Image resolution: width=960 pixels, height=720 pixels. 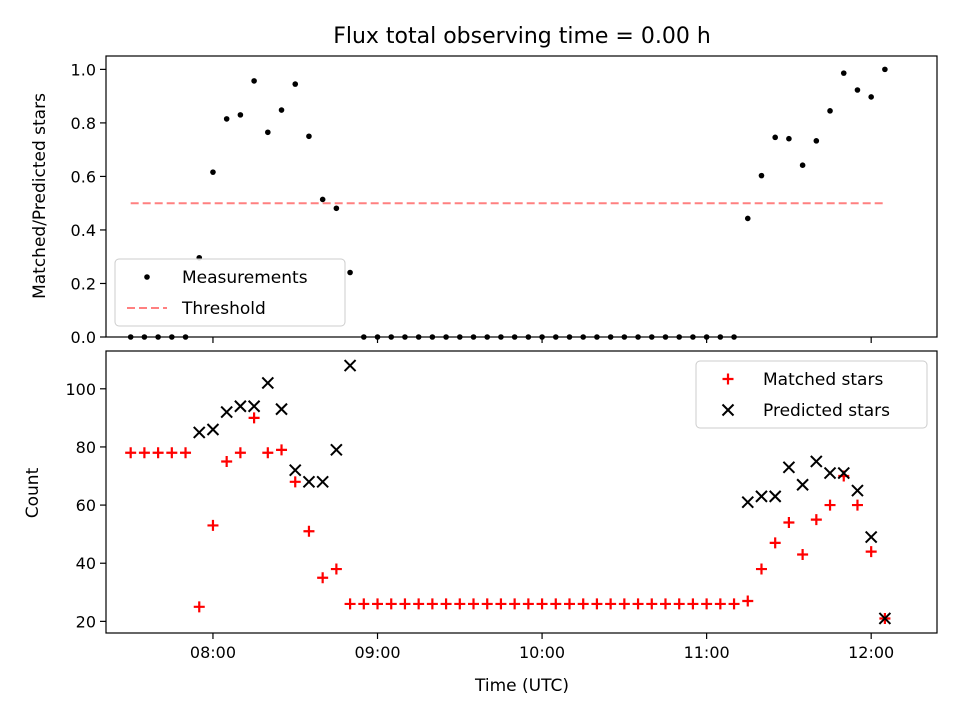 I want to click on bottom-y-tick-label: 80, so click(x=86, y=447).